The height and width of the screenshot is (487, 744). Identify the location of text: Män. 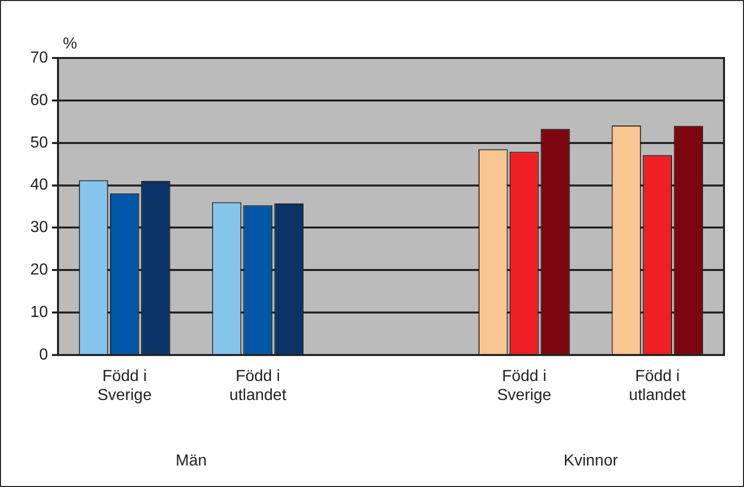
(191, 461).